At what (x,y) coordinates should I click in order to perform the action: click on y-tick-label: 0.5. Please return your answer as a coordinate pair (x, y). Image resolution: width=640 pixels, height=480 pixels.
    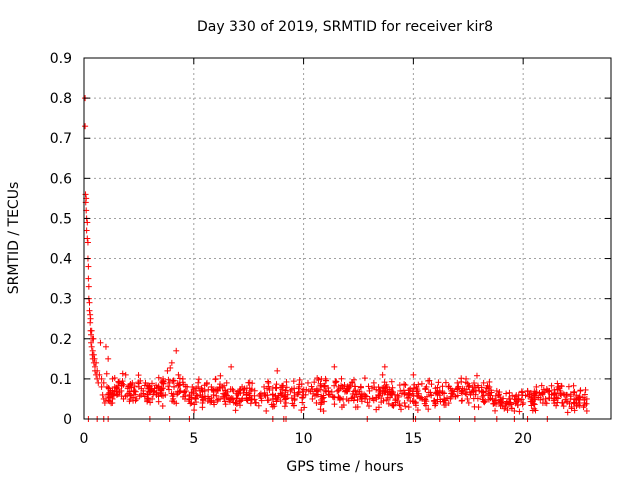
    Looking at the image, I should click on (61, 219).